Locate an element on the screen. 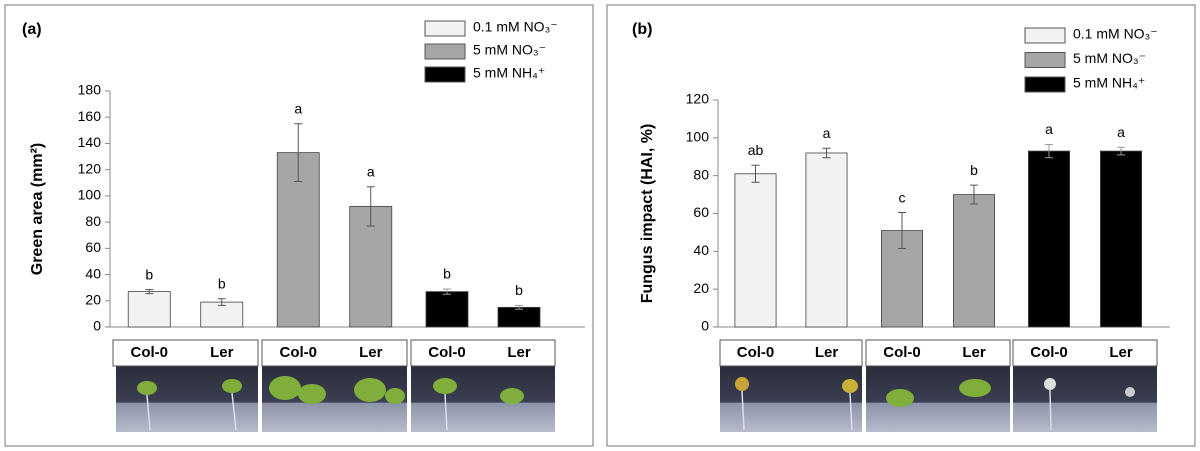 This screenshot has width=1200, height=451. panel-label: (a) is located at coordinates (32, 29).